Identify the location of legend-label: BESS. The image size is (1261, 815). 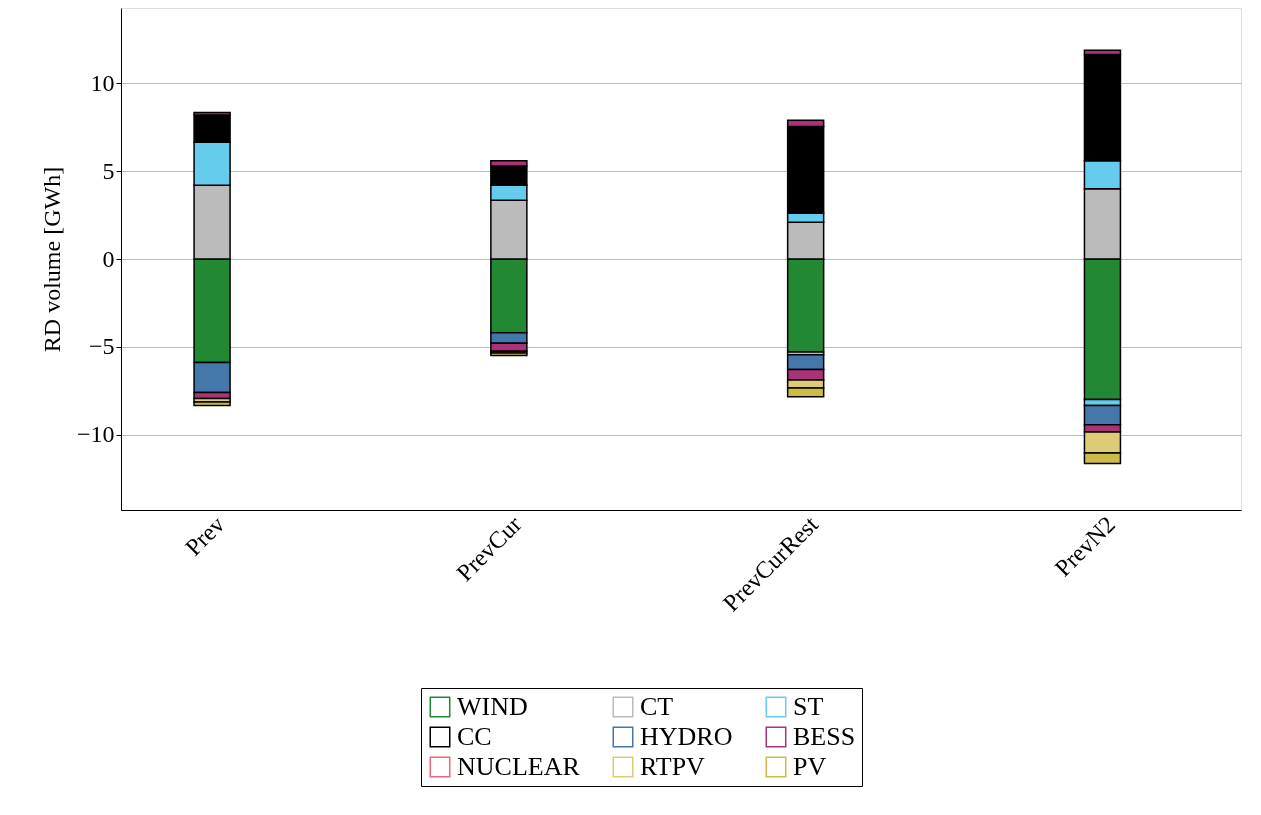
(824, 736).